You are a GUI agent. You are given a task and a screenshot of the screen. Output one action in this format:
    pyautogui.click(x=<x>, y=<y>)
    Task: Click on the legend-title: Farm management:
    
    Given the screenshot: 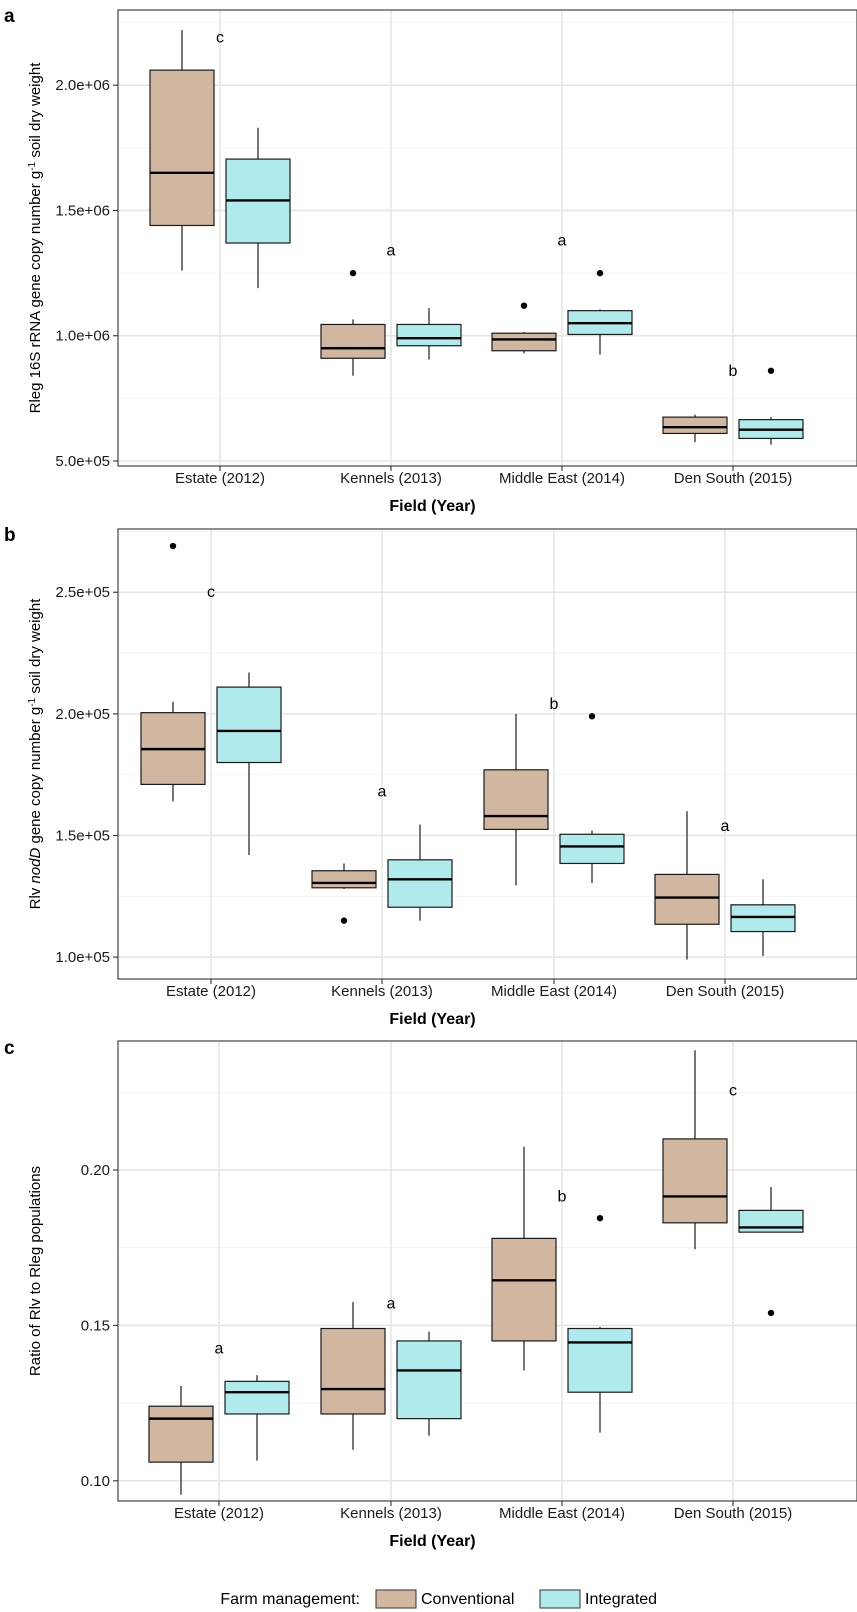 What is the action you would take?
    pyautogui.click(x=290, y=1599)
    